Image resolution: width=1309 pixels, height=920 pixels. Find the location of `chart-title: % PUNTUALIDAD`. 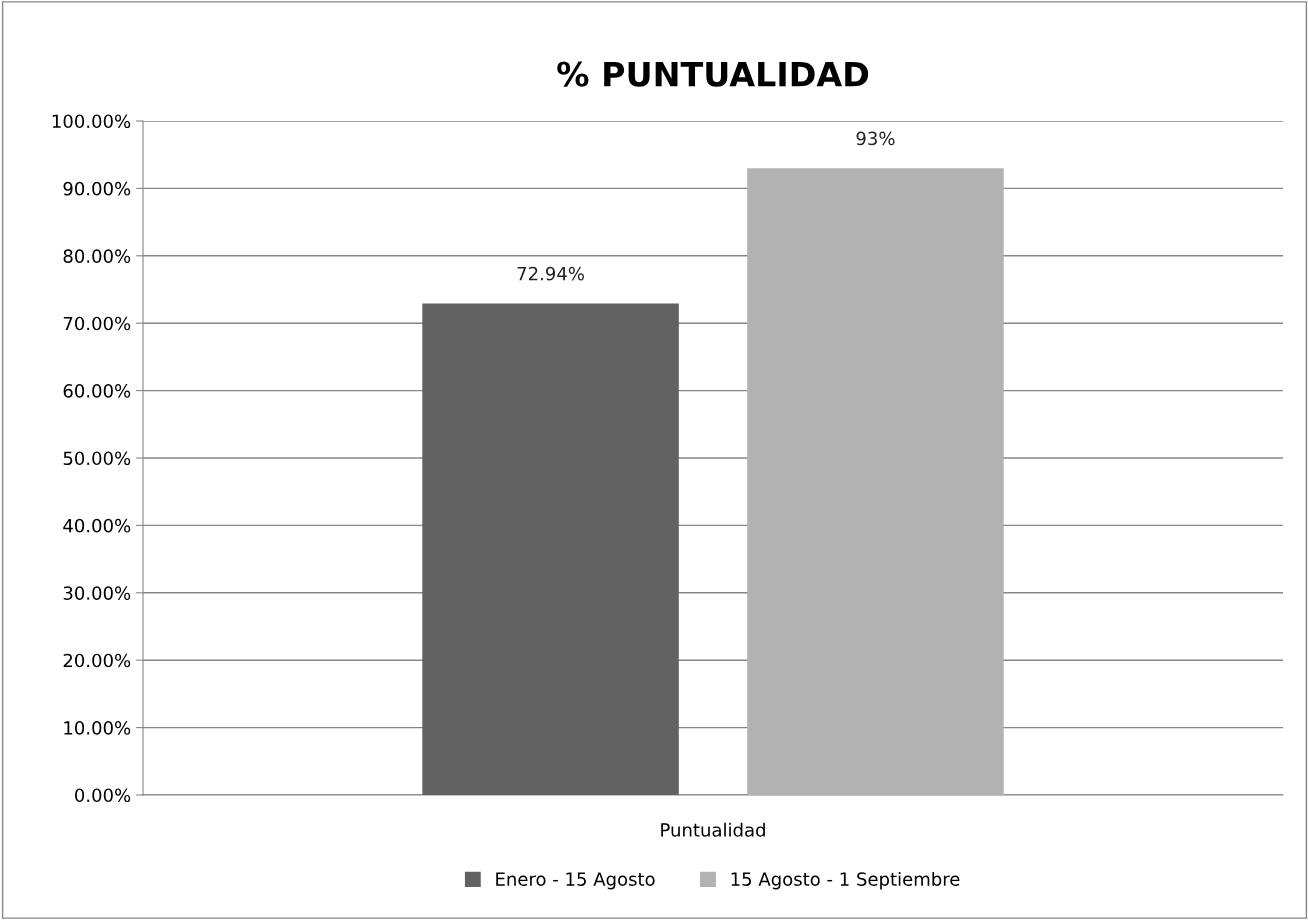

chart-title: % PUNTUALIDAD is located at coordinates (713, 74).